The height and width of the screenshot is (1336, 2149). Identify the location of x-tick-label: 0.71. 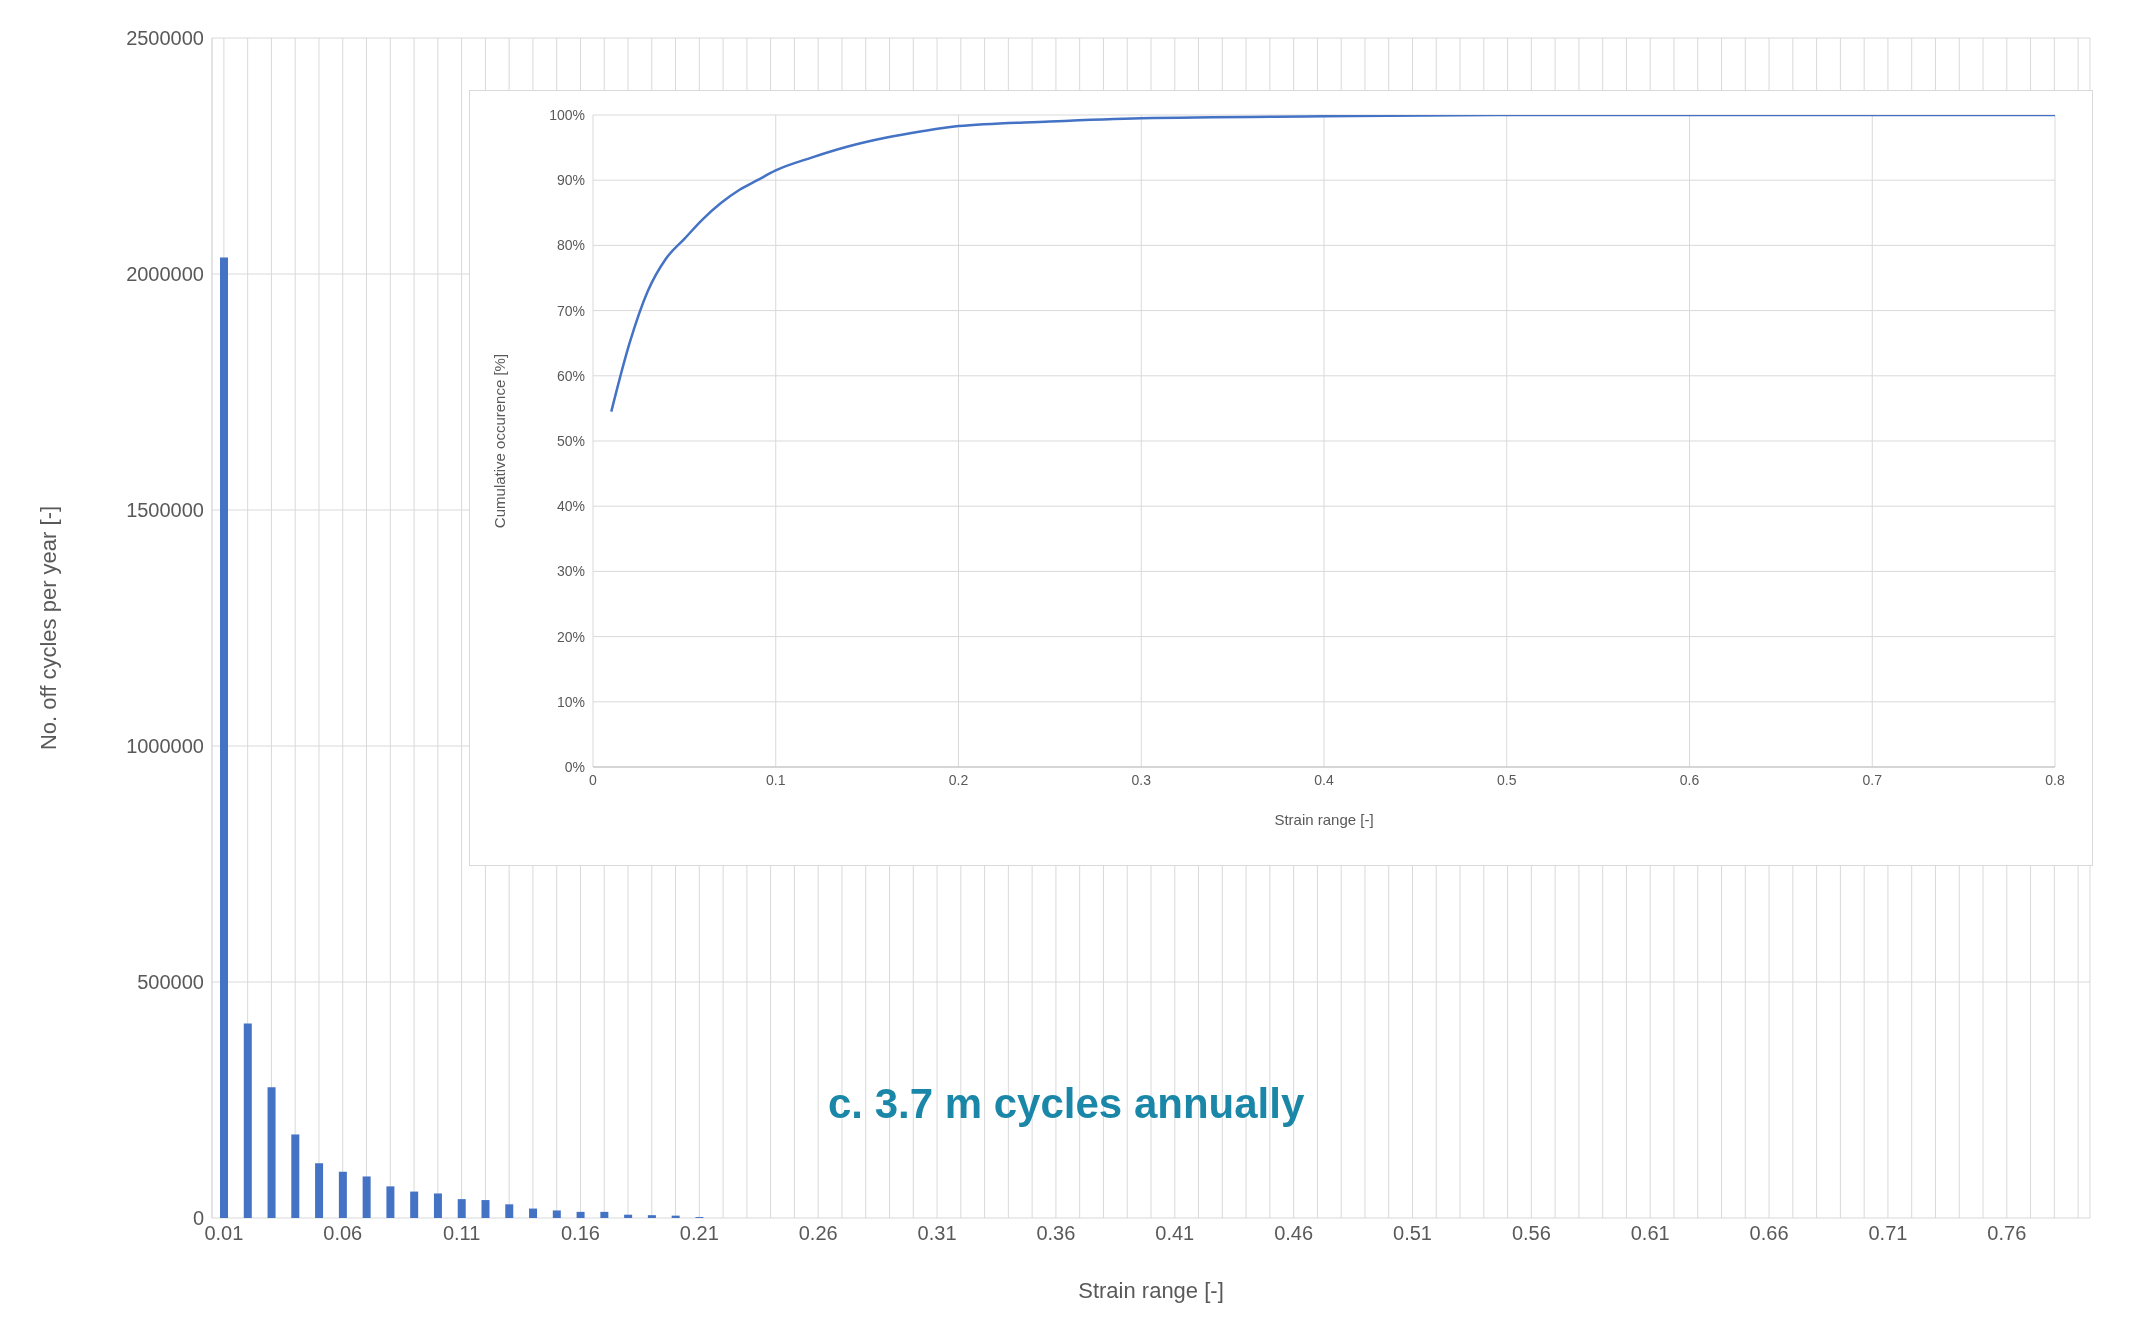
(1888, 1233).